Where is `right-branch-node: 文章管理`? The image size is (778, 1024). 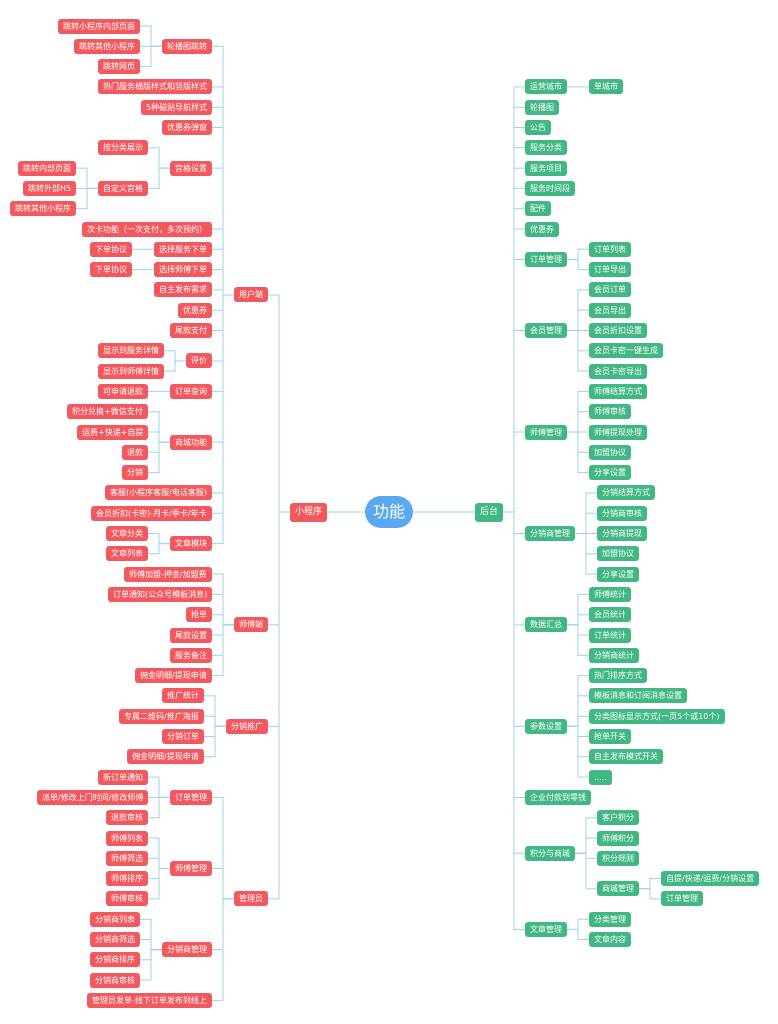 right-branch-node: 文章管理 is located at coordinates (546, 929).